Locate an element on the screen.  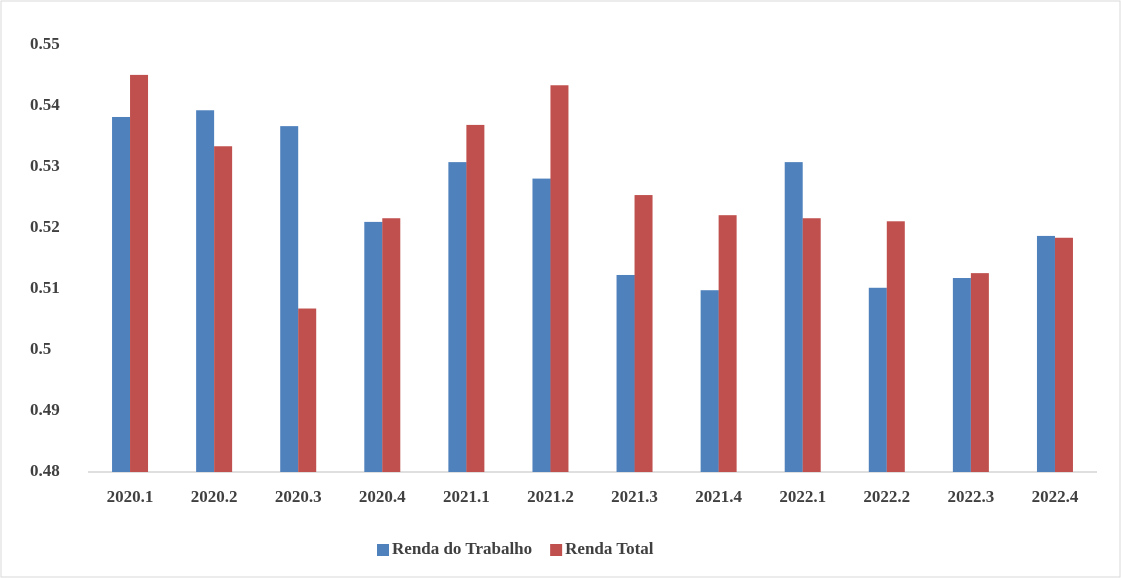
x-tick-label: 2022.3 is located at coordinates (971, 496).